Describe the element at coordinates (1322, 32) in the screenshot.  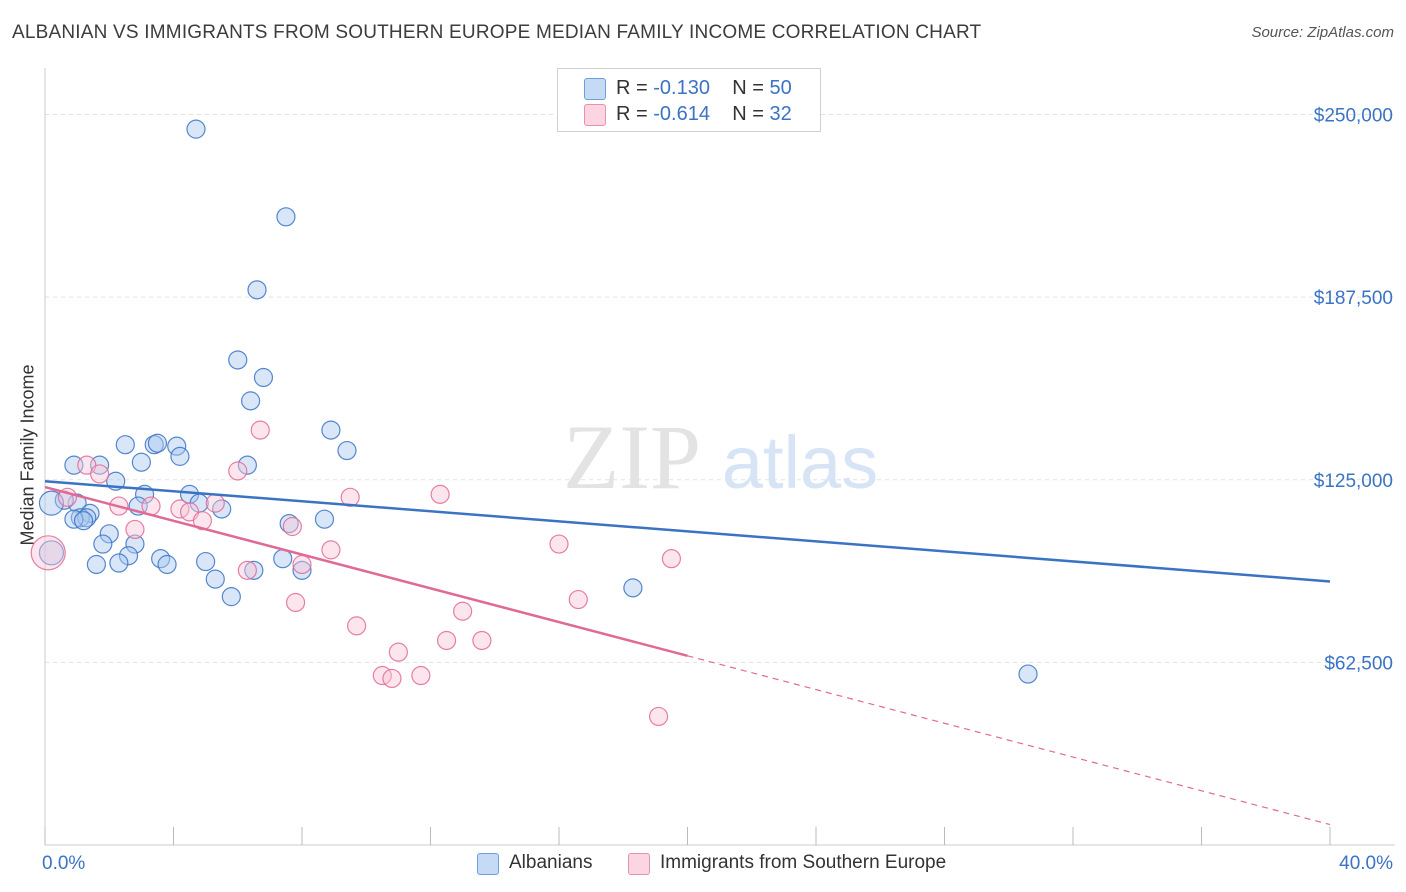
I see `source-credit: Source: ZipAtlas.com` at that location.